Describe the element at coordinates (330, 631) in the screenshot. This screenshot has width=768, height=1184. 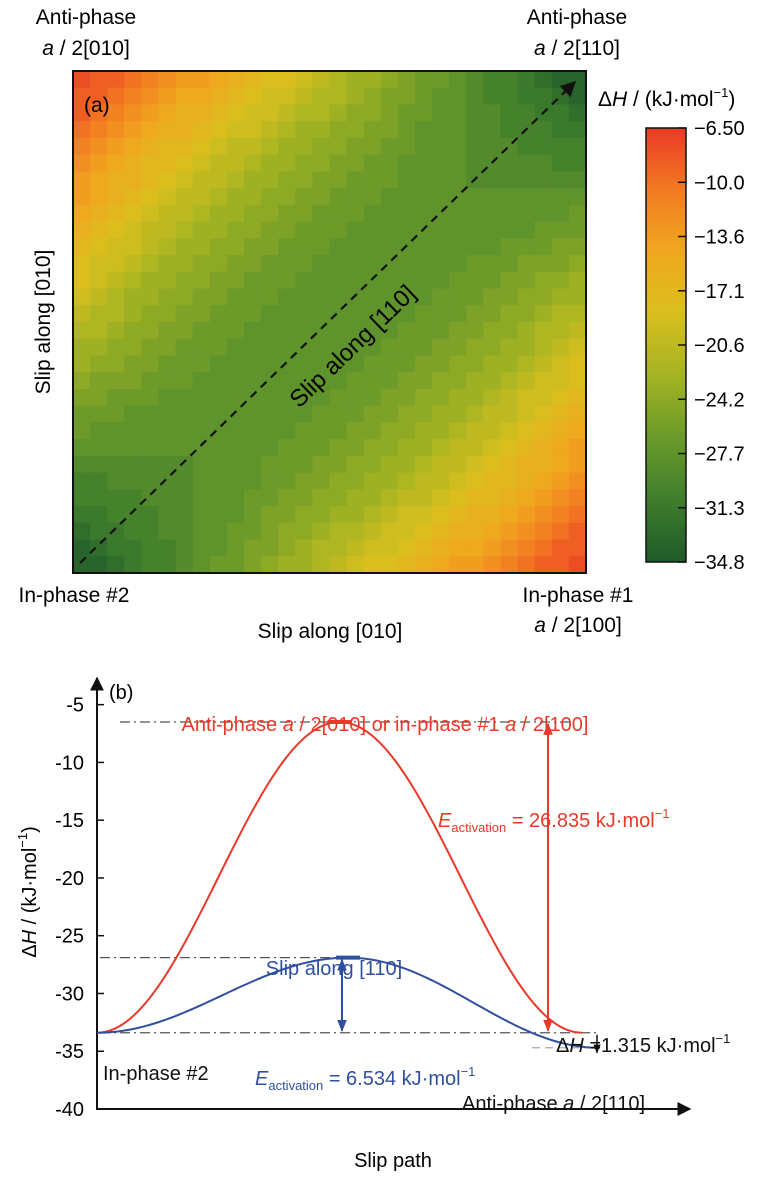
I see `panel-a-xlabel: Slip along [010]` at that location.